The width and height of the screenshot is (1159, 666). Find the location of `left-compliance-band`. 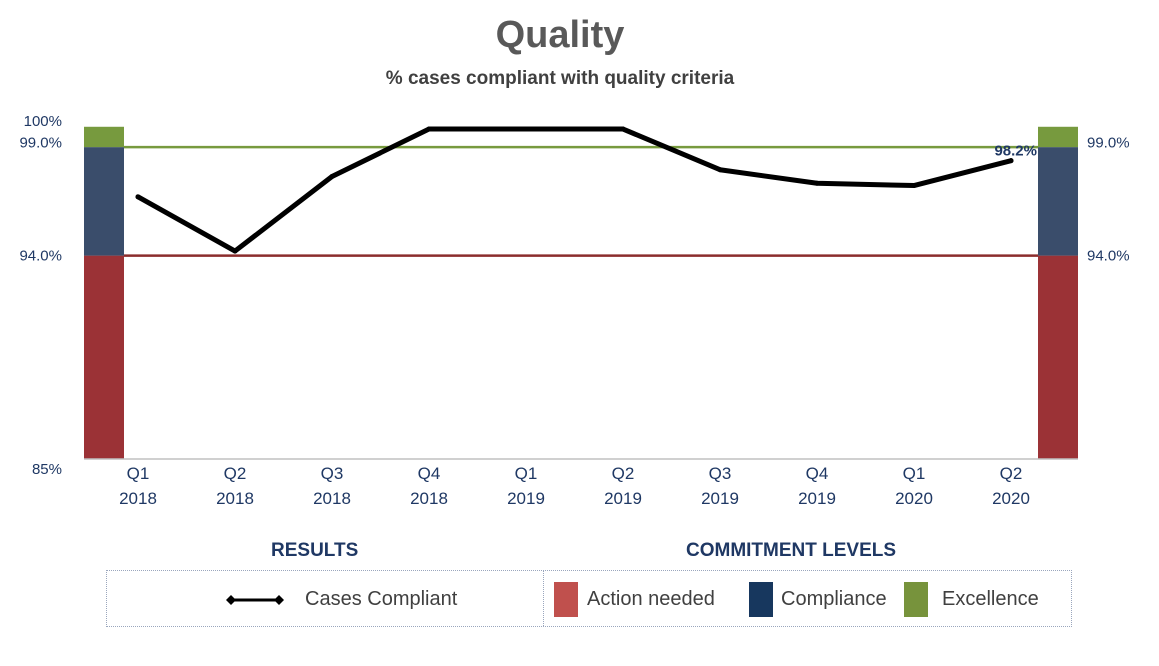

left-compliance-band is located at coordinates (104, 201).